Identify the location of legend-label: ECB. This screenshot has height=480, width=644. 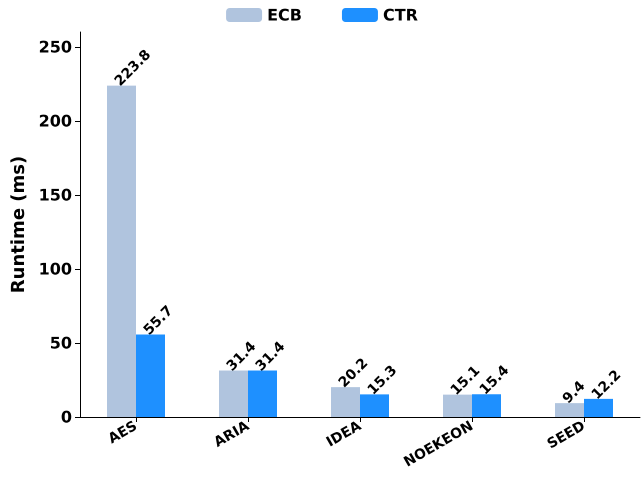
(284, 15).